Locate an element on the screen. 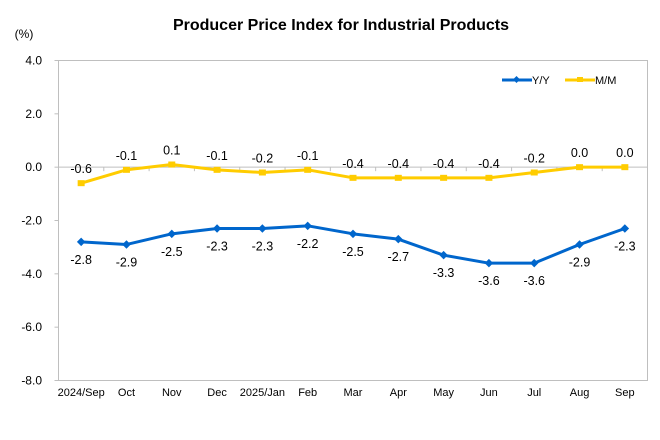  x-tick-label: May is located at coordinates (443, 393).